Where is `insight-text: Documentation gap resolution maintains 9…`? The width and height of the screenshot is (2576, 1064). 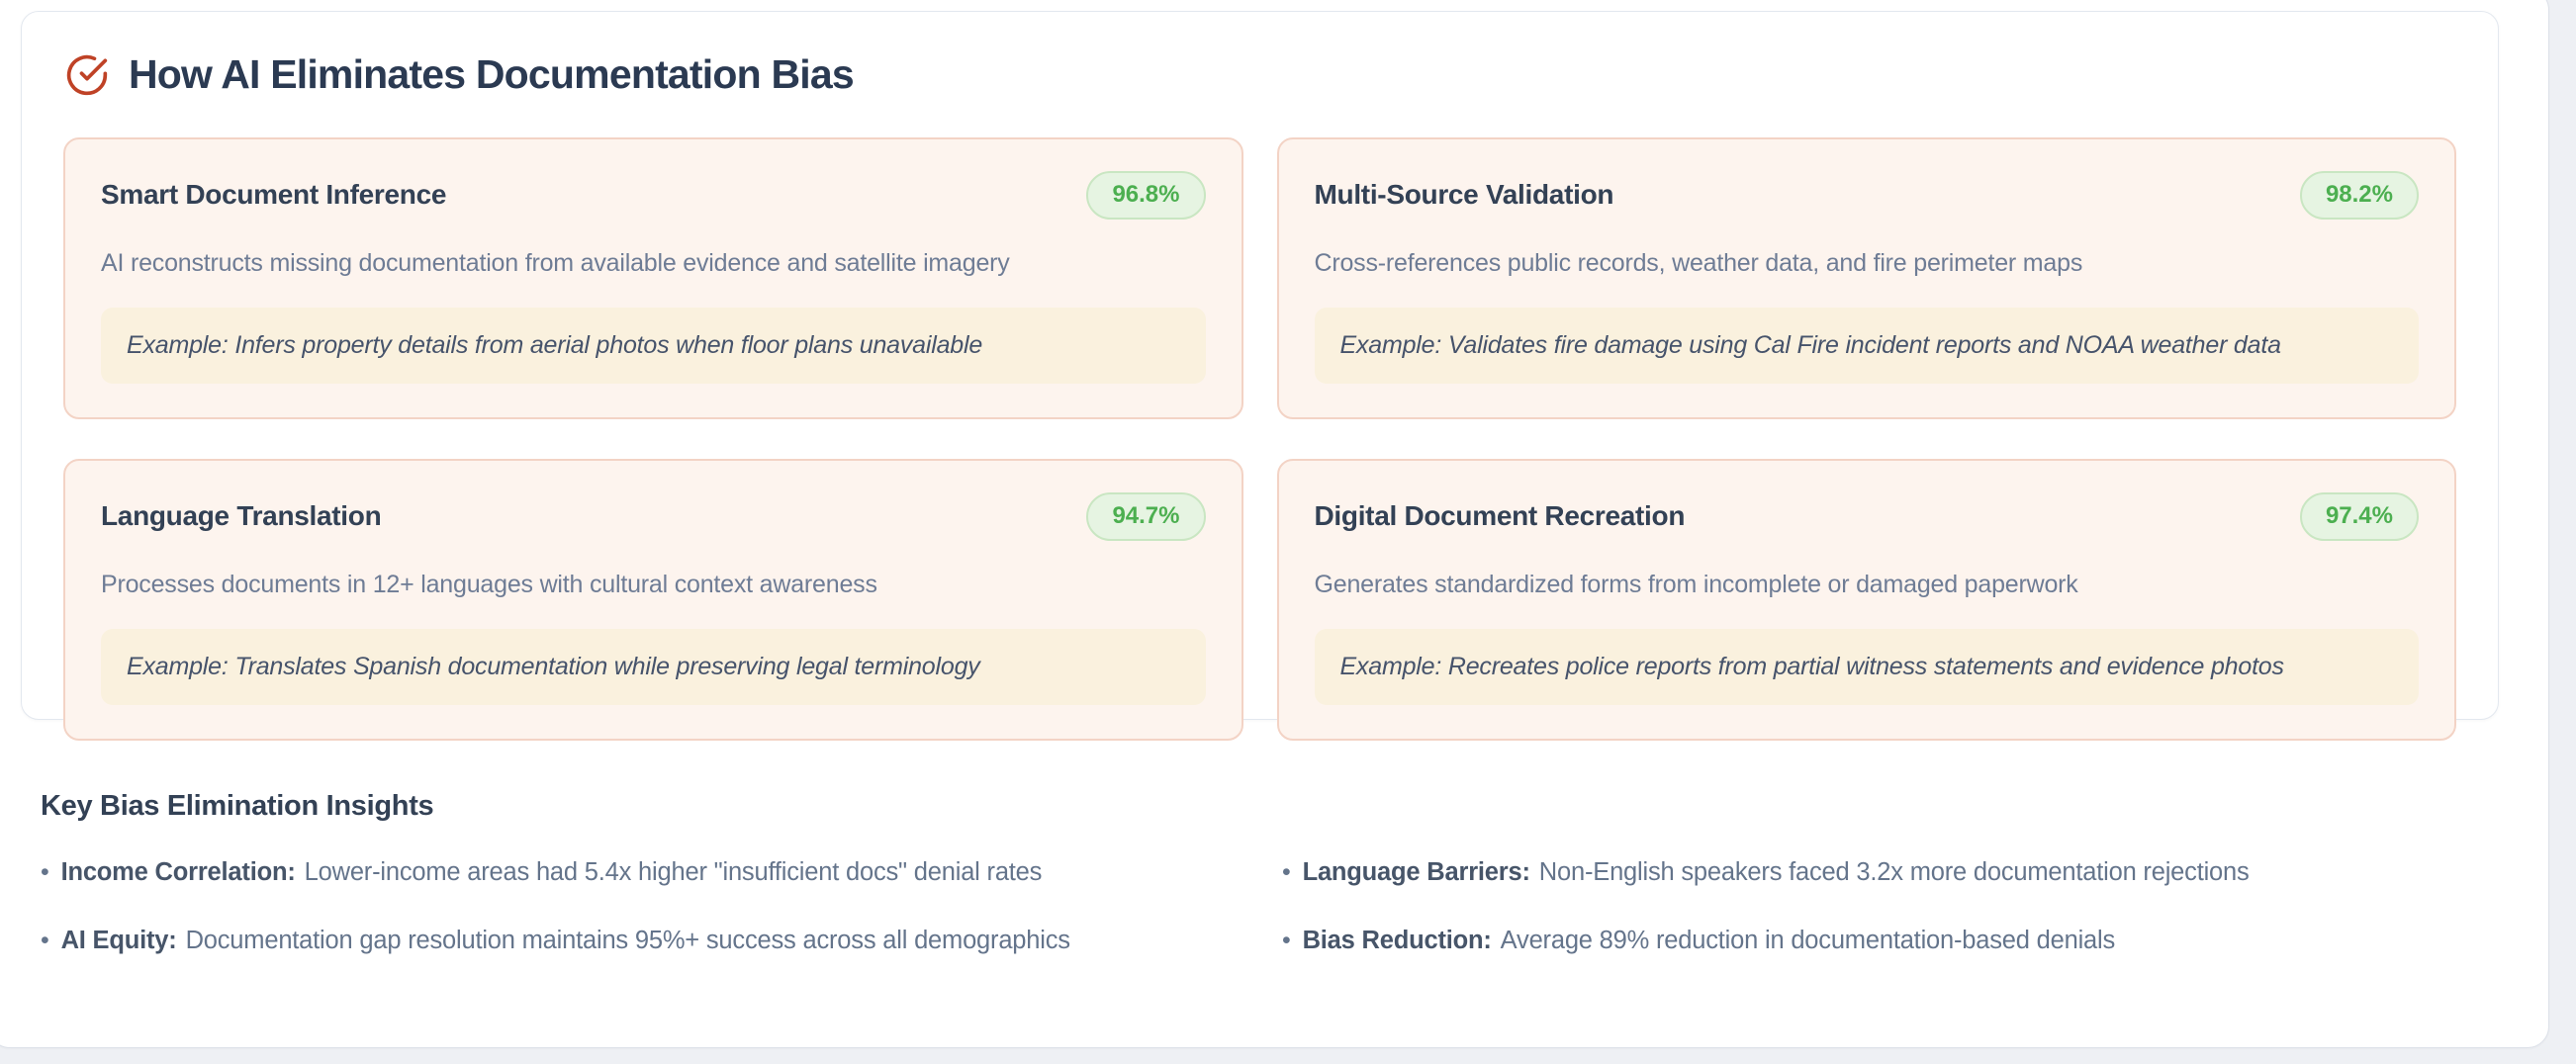 insight-text: Documentation gap resolution maintains 9… is located at coordinates (628, 940).